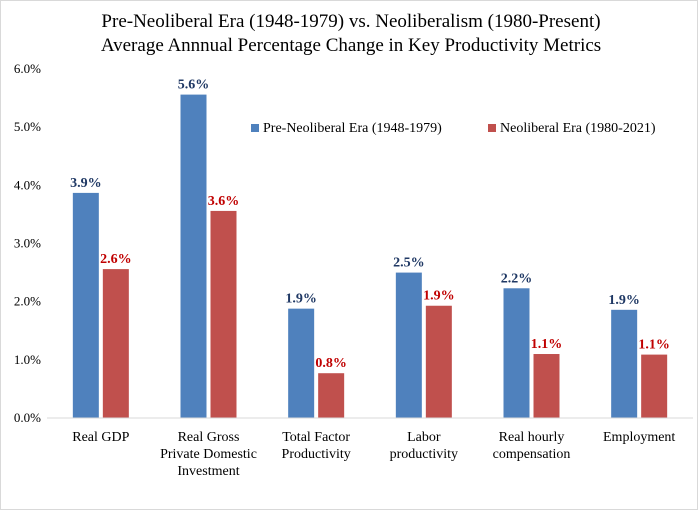 This screenshot has width=700, height=512. I want to click on category-label: Real hourly compensation, so click(532, 446).